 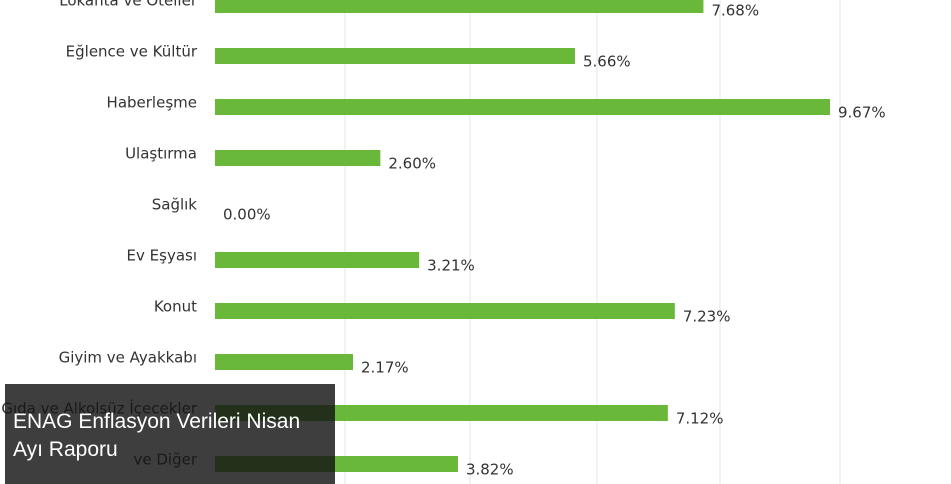 I want to click on value-label: 7.68%, so click(x=735, y=11).